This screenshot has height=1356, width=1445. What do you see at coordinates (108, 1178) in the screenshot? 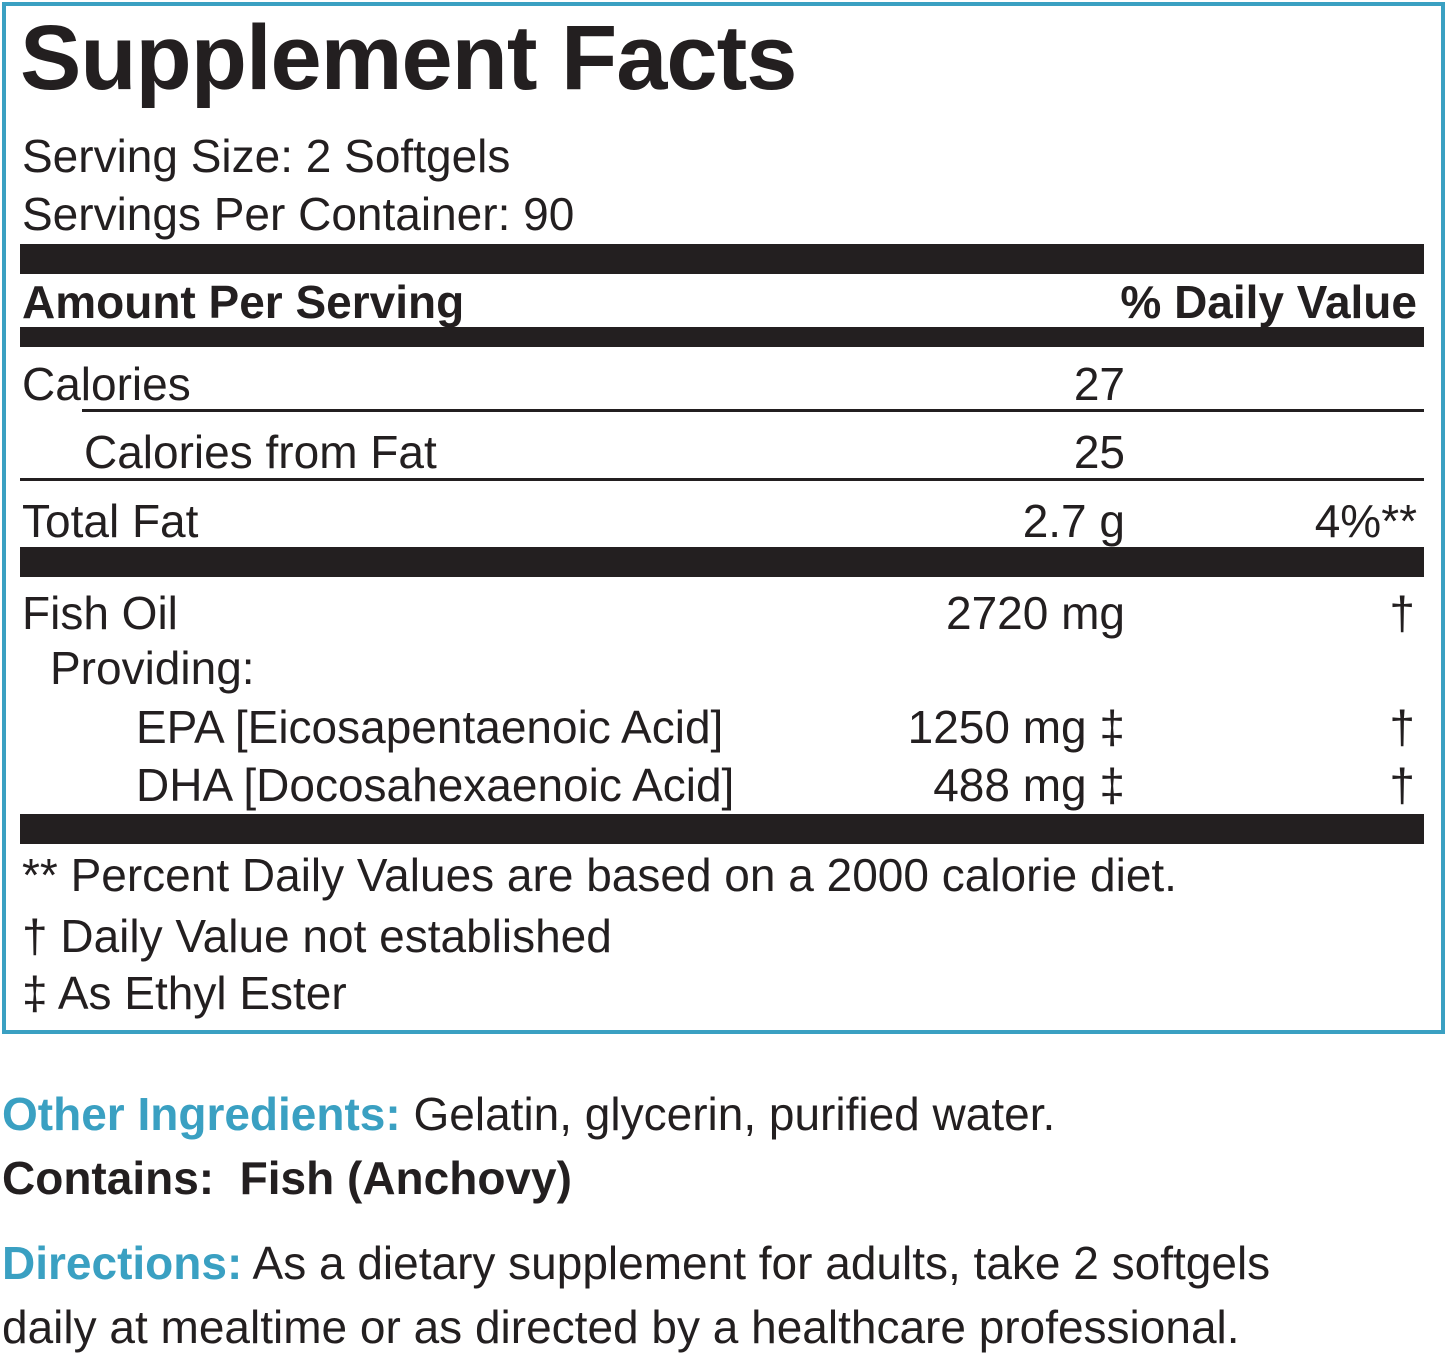
I see `contains-label: Contains:` at bounding box center [108, 1178].